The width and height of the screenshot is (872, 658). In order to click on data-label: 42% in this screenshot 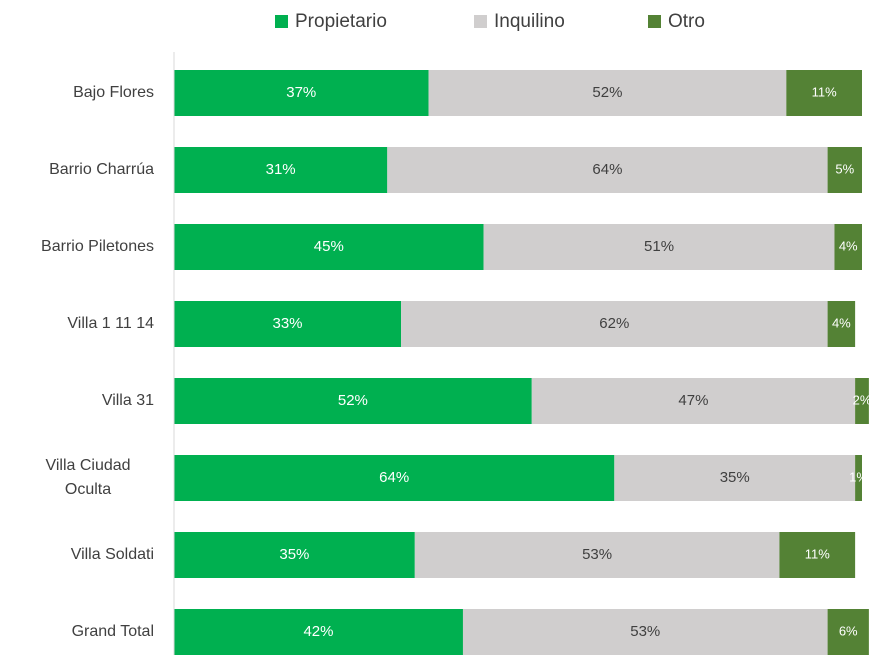, I will do `click(318, 631)`.